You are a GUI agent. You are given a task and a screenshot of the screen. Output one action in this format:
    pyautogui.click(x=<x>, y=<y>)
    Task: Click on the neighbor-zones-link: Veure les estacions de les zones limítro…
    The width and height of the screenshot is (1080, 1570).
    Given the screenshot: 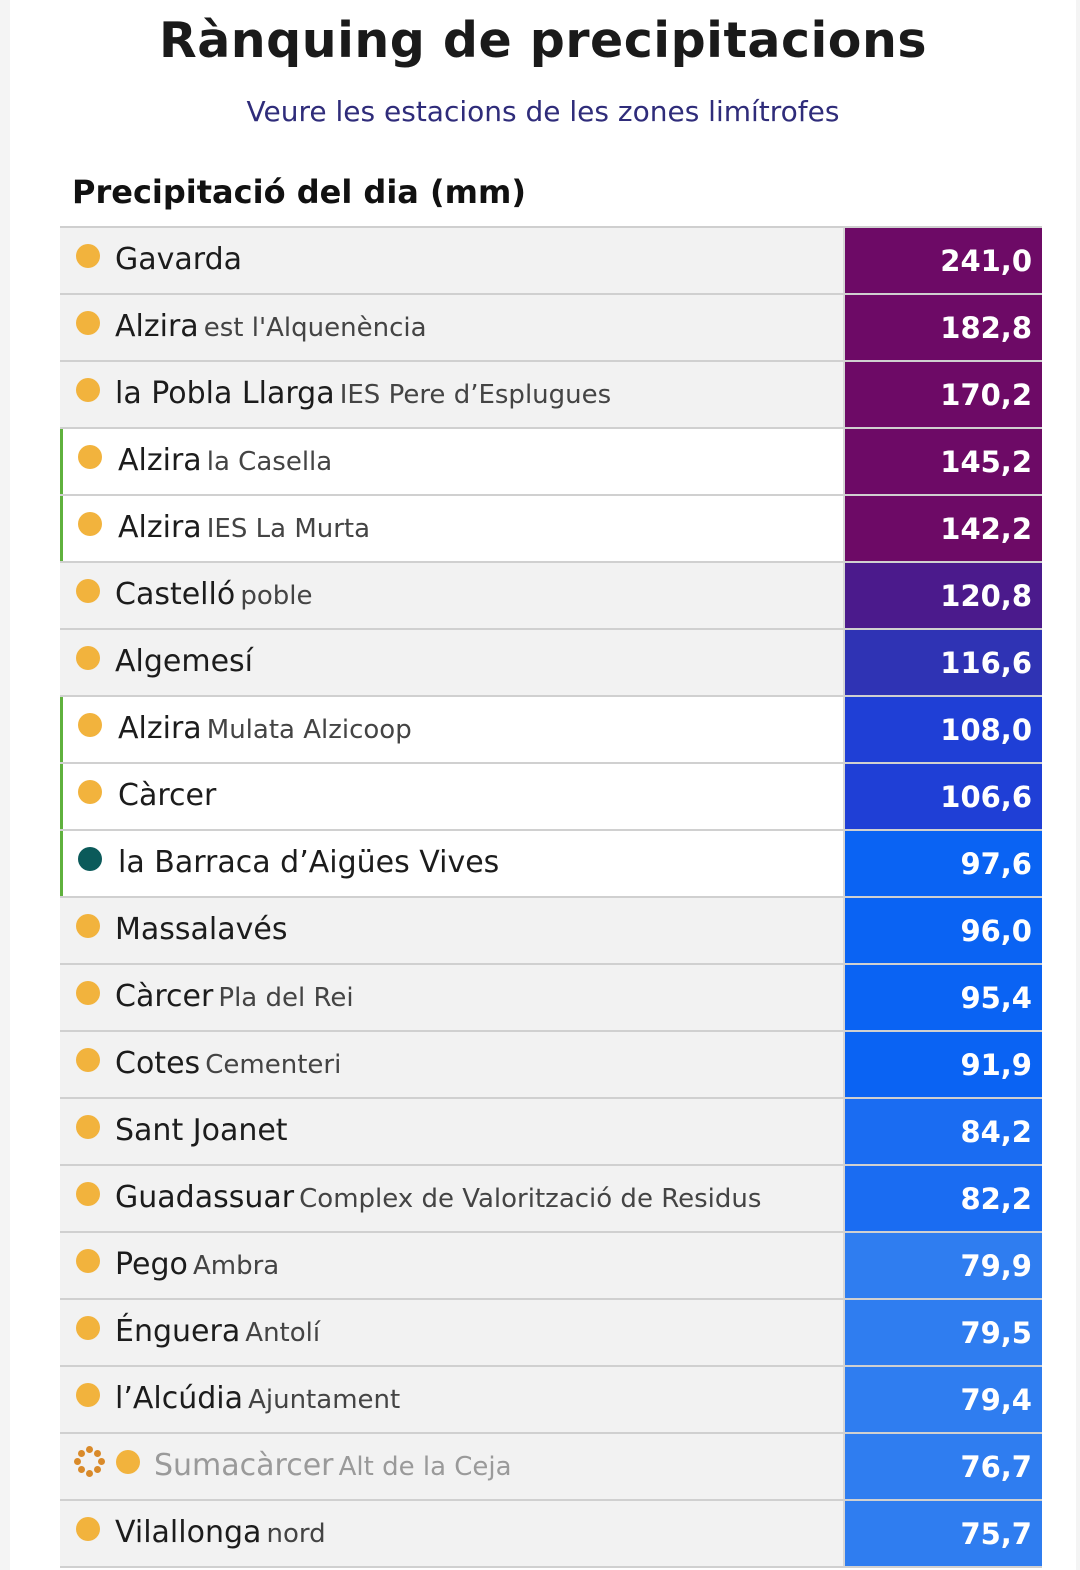 What is the action you would take?
    pyautogui.click(x=543, y=111)
    